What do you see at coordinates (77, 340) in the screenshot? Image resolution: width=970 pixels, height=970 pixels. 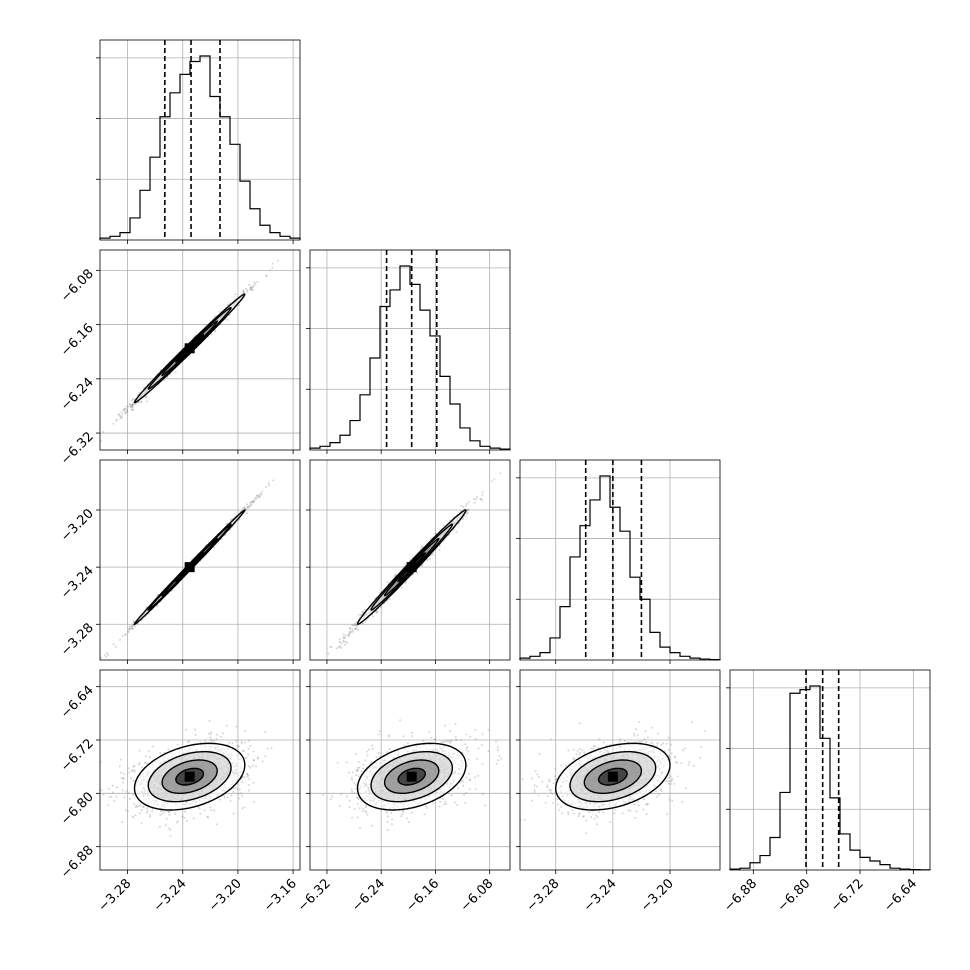 I see `y-tick-label: −6.16` at bounding box center [77, 340].